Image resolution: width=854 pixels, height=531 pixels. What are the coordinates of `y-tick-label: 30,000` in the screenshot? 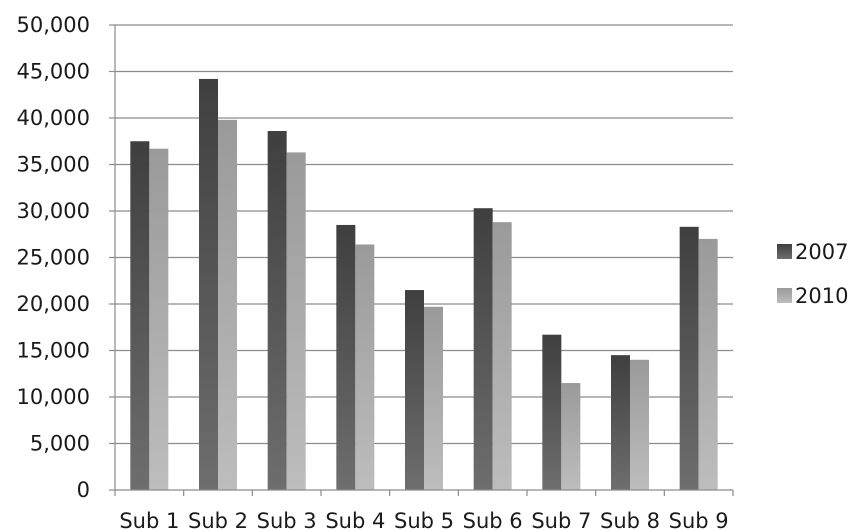 It's located at (53, 211).